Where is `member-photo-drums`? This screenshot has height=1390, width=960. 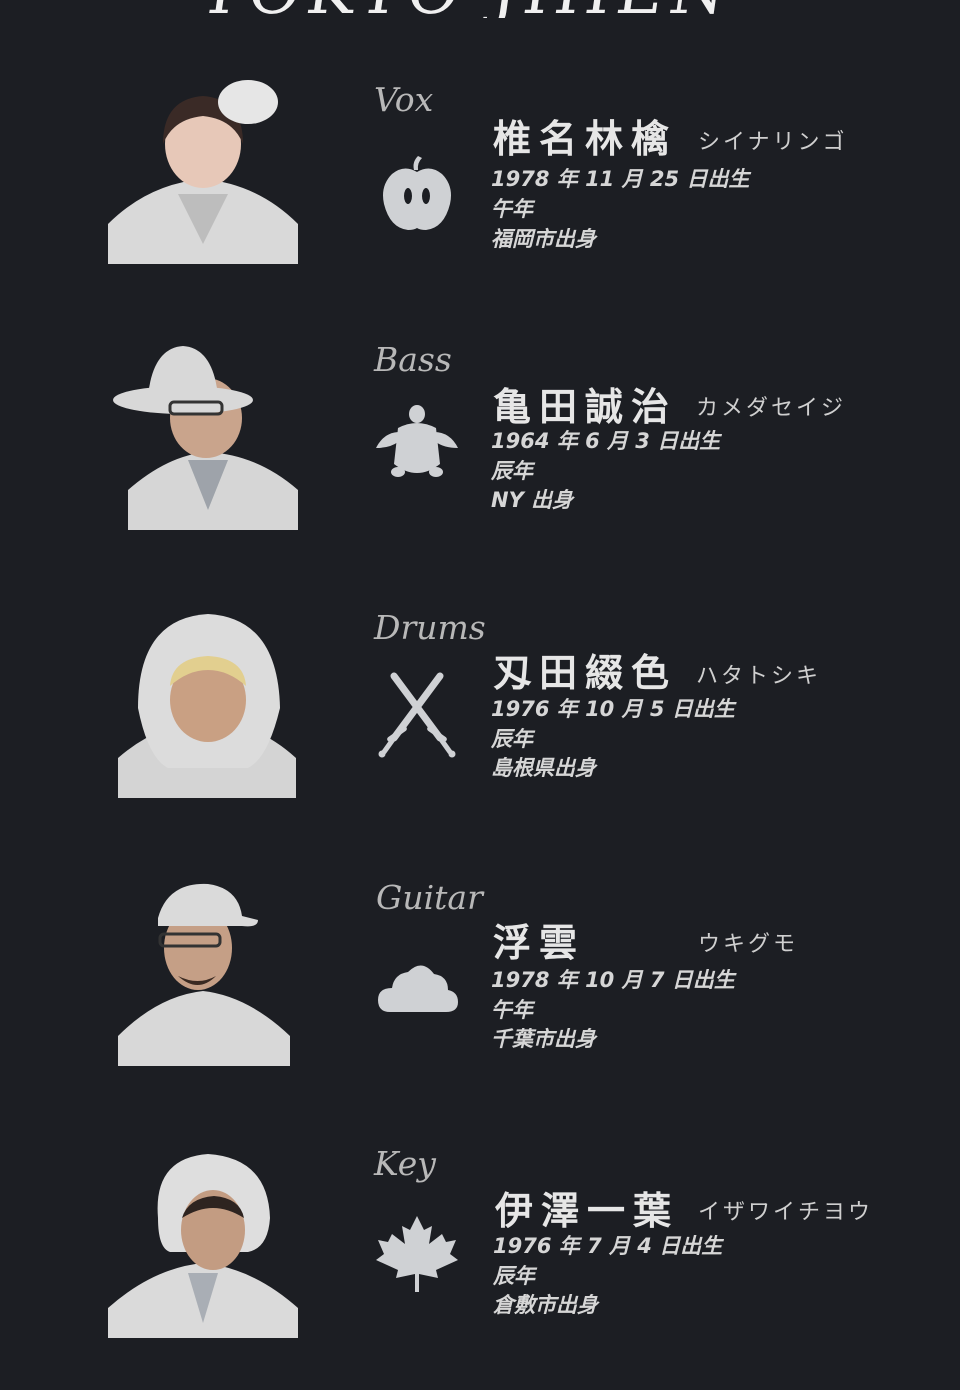
member-photo-drums is located at coordinates (203, 703).